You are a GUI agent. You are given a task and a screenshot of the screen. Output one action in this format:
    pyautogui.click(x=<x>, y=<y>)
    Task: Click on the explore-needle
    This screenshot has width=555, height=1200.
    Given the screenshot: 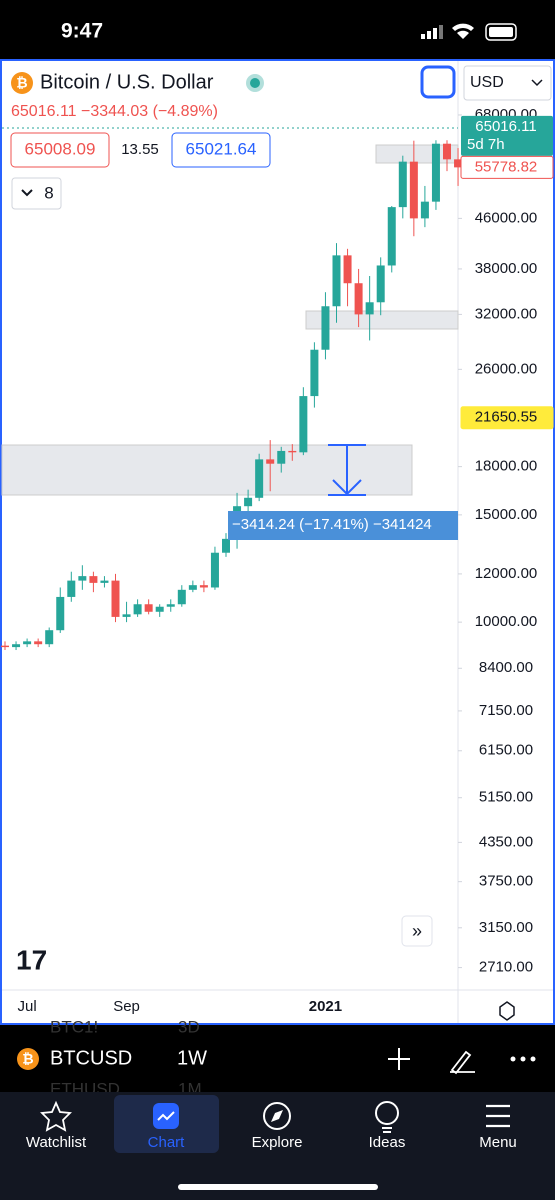 What is the action you would take?
    pyautogui.click(x=277, y=1116)
    